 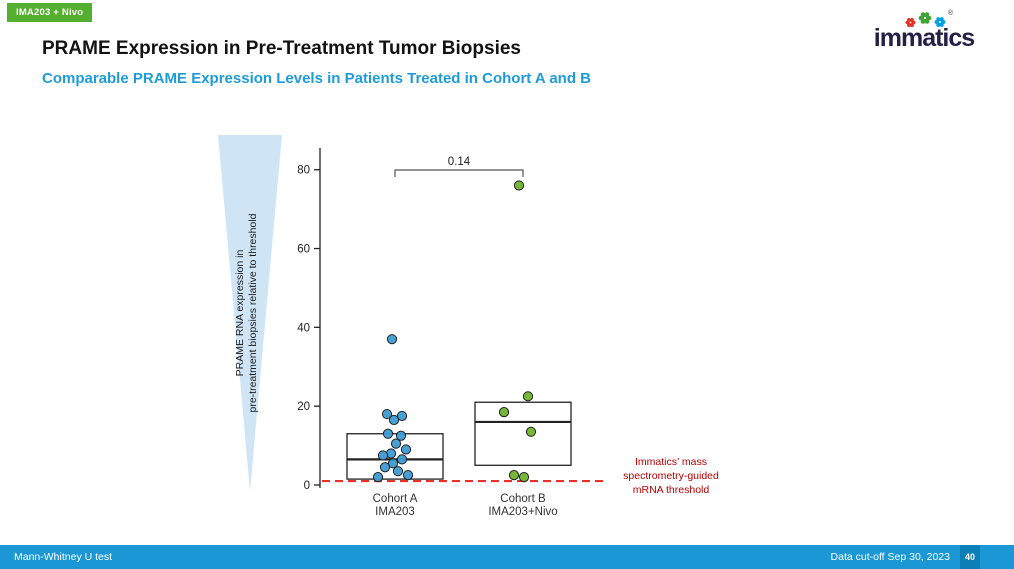 I want to click on expression-gradient-triangle-icon, so click(x=250, y=313).